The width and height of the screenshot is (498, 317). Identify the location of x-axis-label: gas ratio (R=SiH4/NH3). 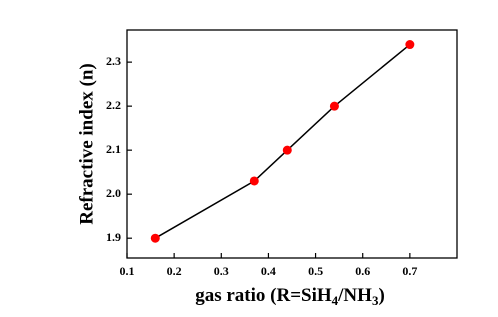
(290, 296).